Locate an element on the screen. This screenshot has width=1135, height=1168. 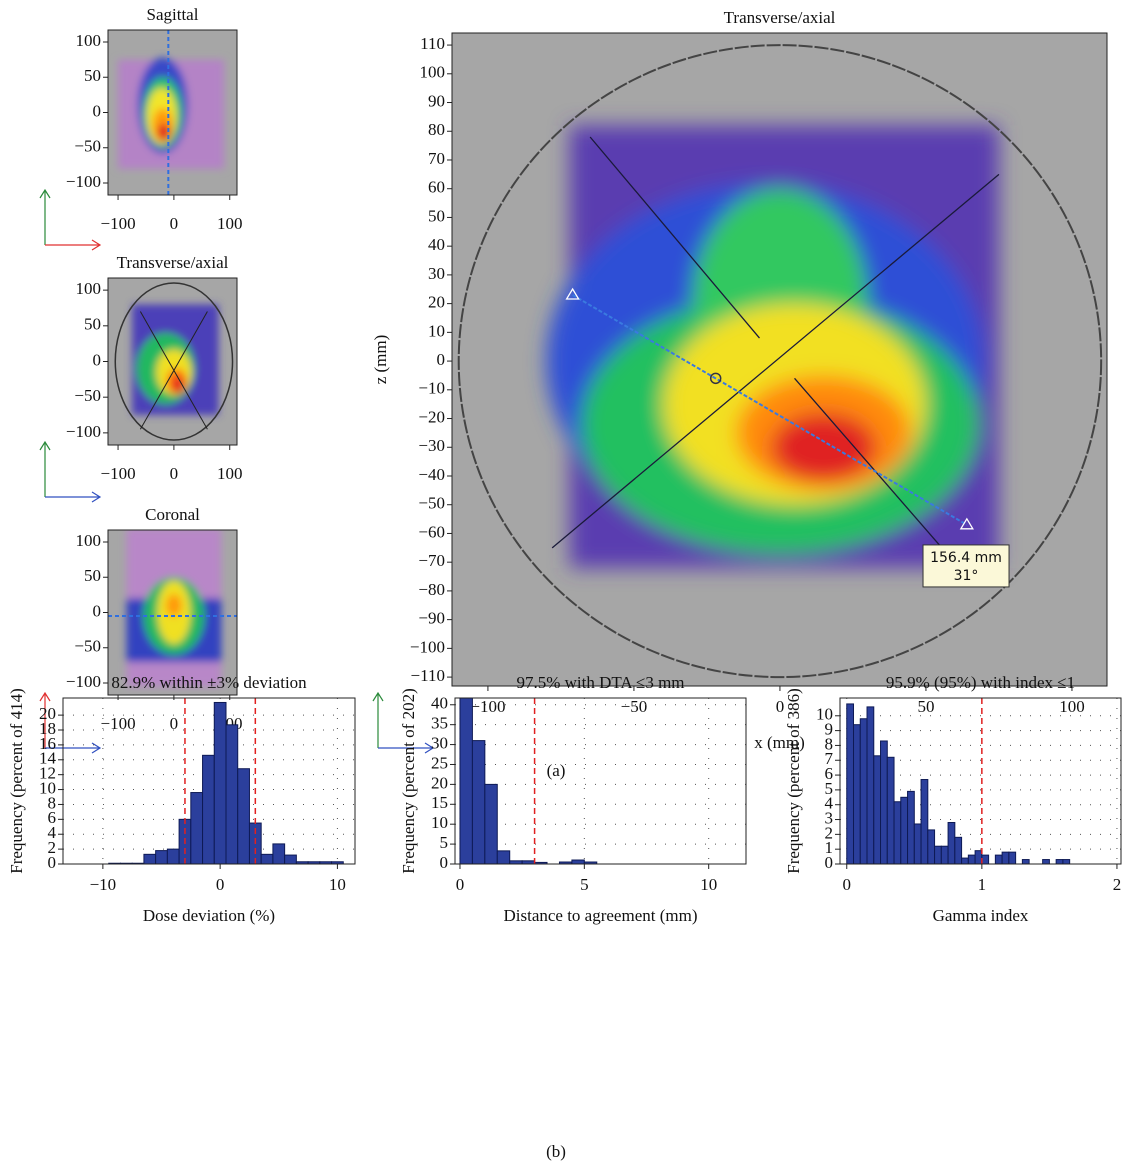
y-tick-label: −50 is located at coordinates (431, 503).